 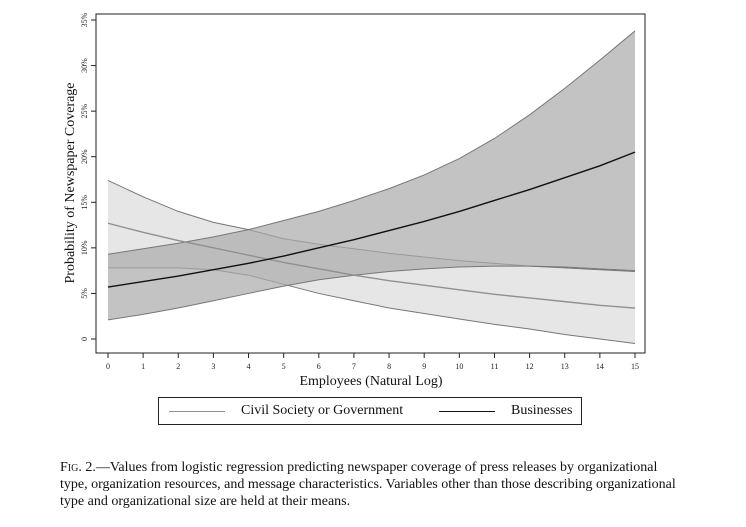 What do you see at coordinates (565, 366) in the screenshot?
I see `x-tick-label: 13` at bounding box center [565, 366].